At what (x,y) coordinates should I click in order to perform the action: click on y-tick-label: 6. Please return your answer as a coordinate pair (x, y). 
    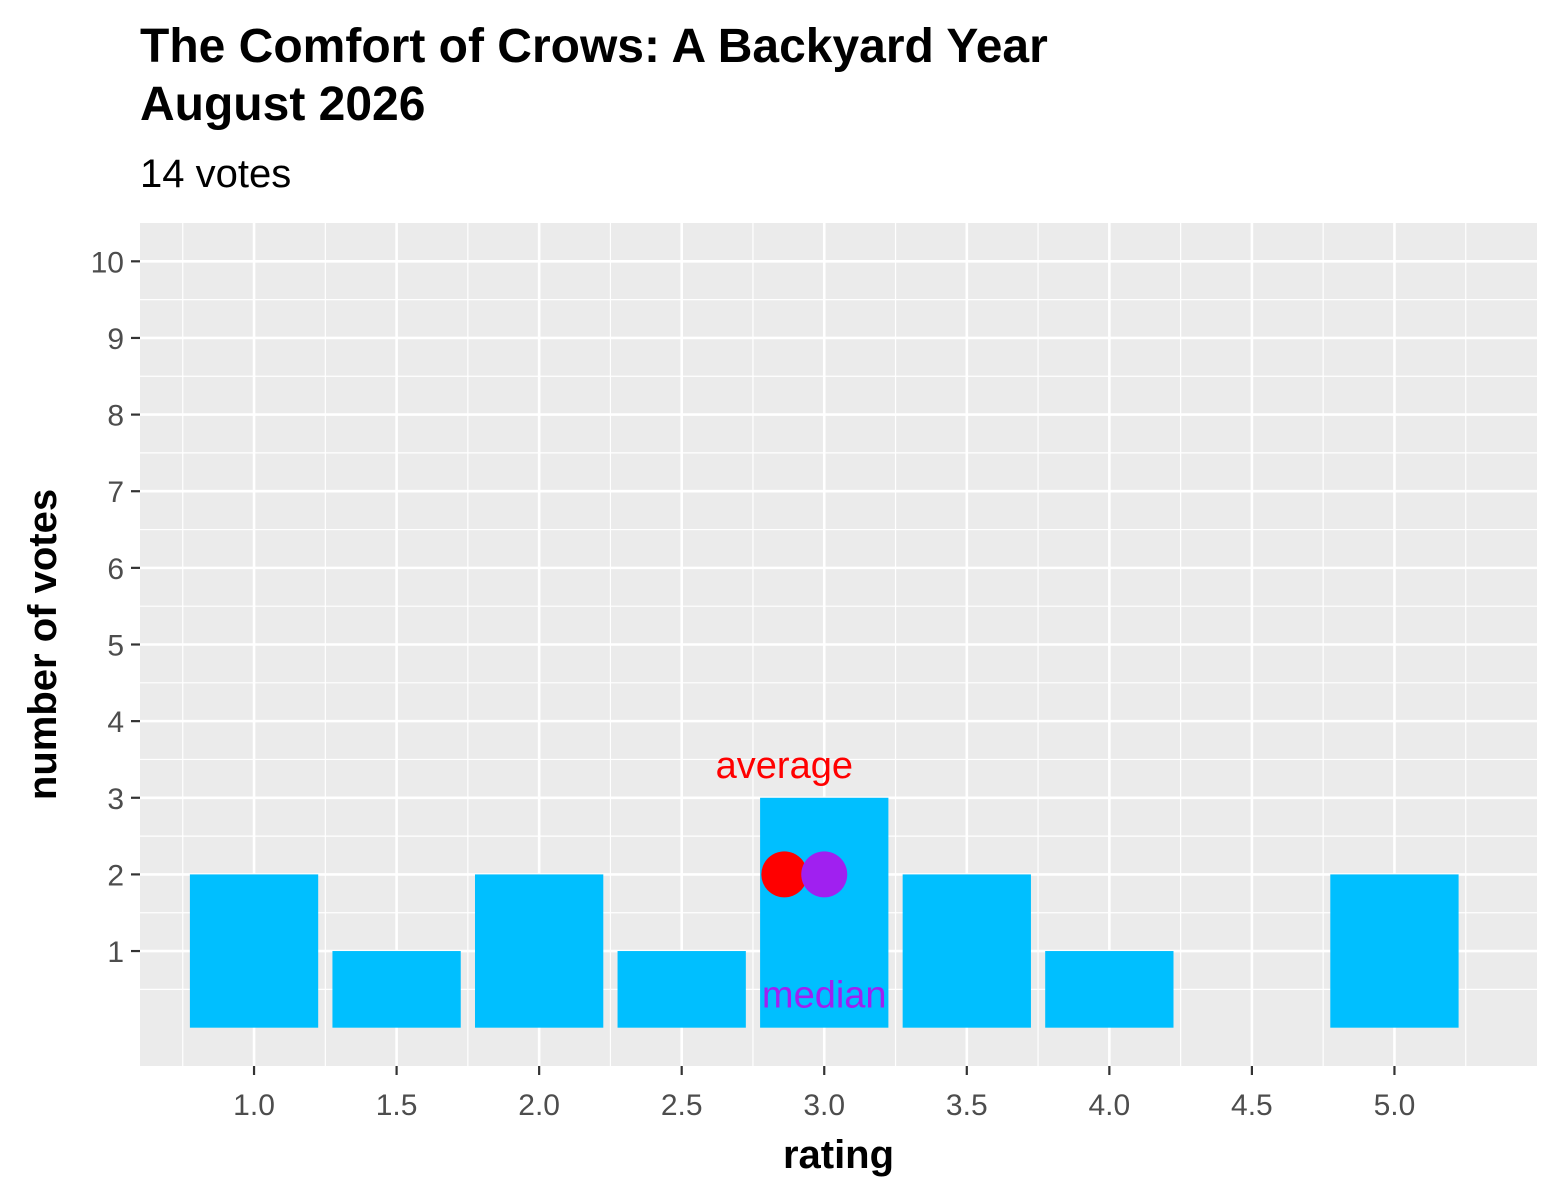
    Looking at the image, I should click on (115, 569).